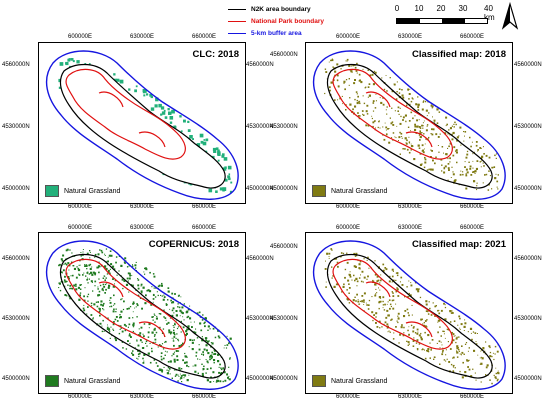 The image size is (550, 403). Describe the element at coordinates (237, 21) in the screenshot. I see `national-park-line-swatch` at that location.